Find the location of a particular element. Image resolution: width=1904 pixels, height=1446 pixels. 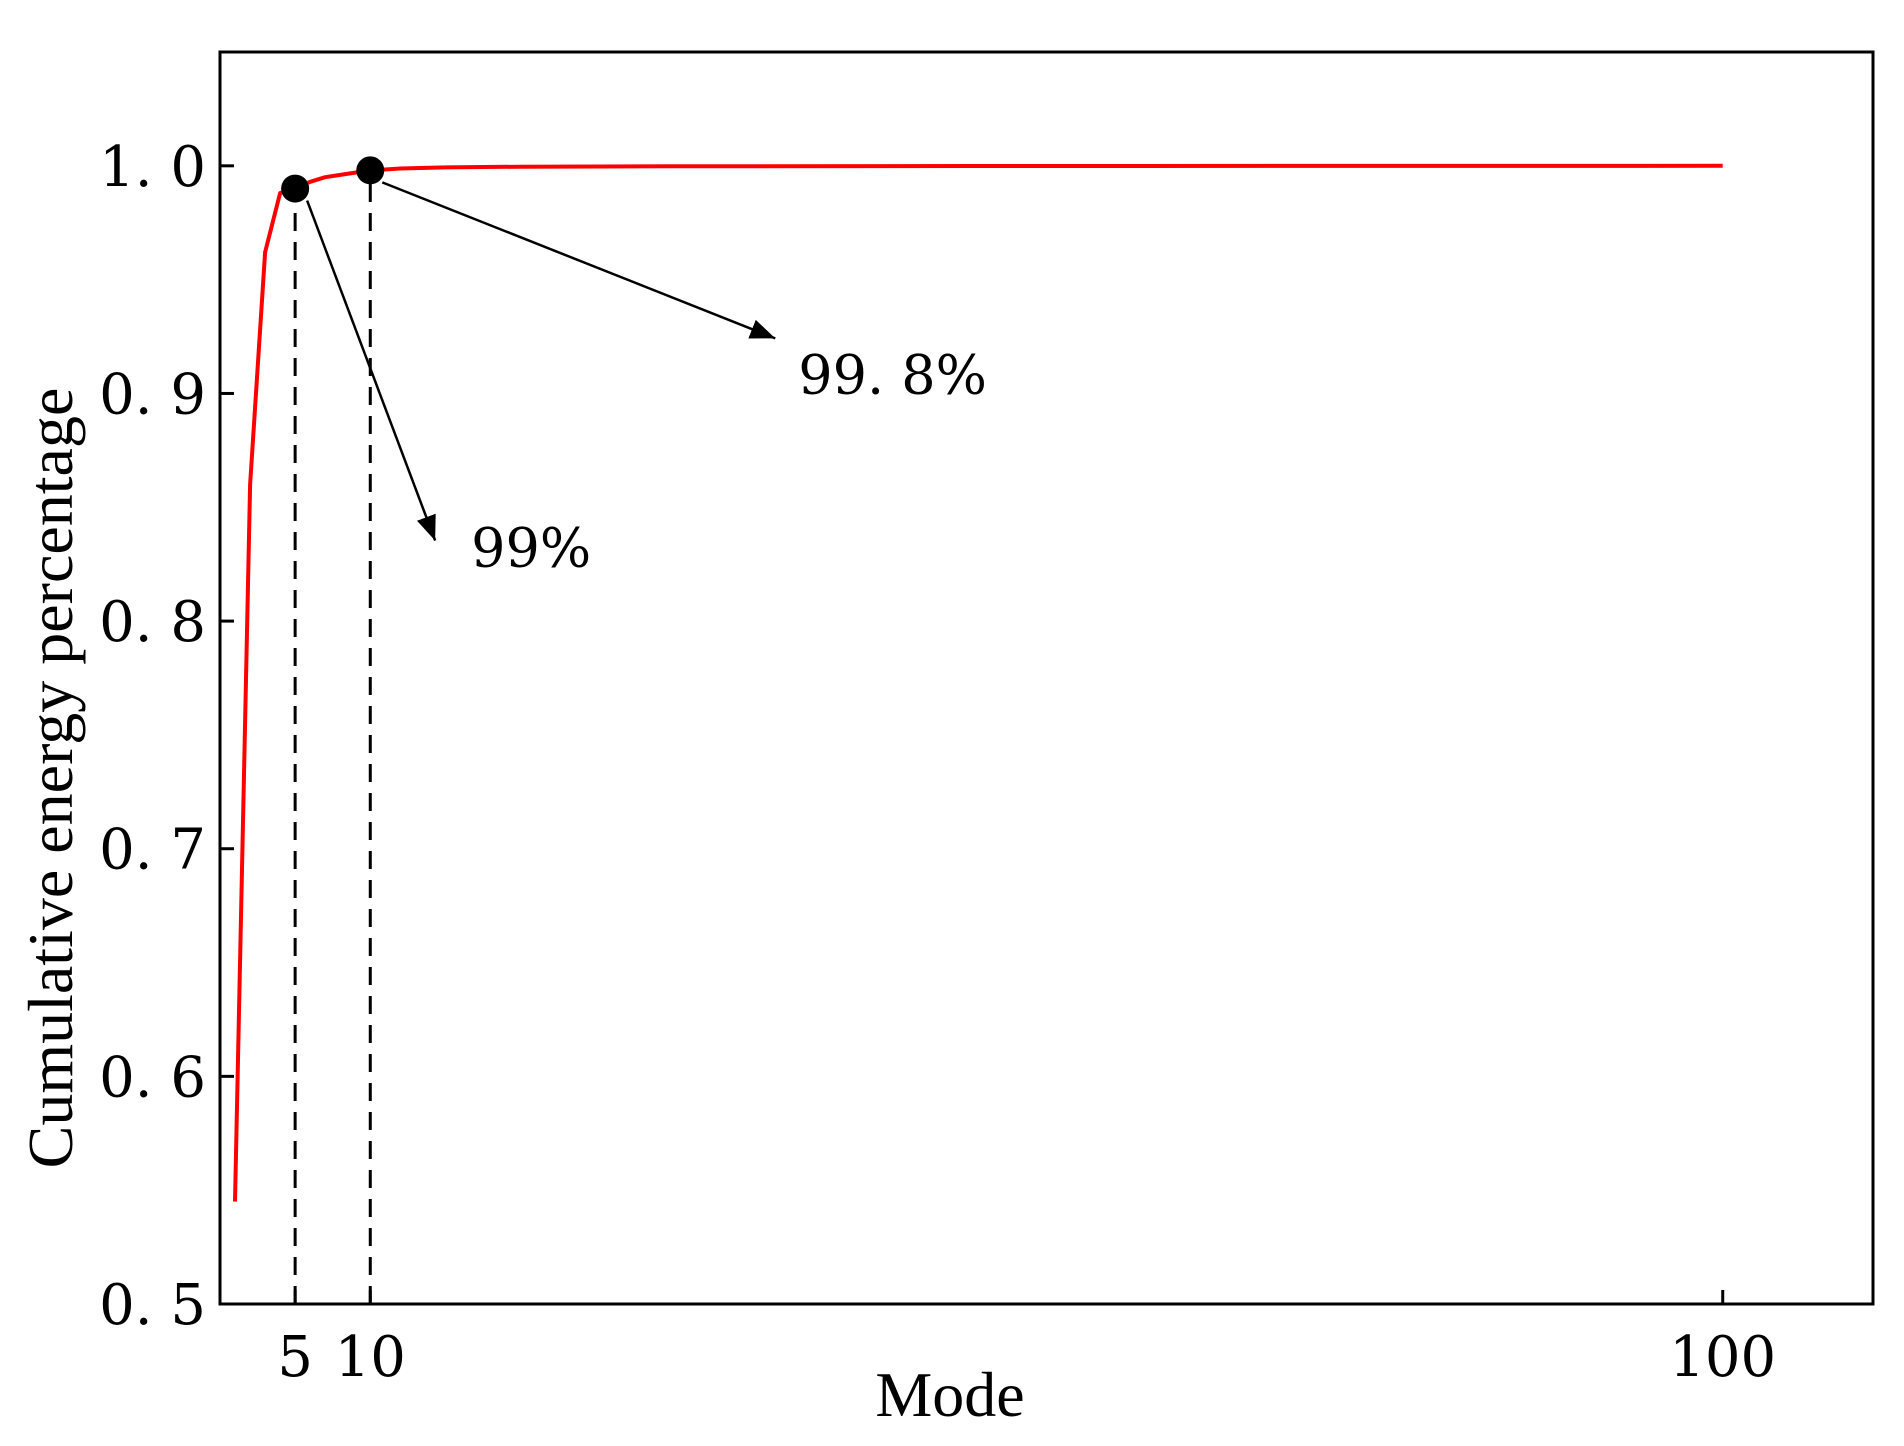

y-tick-label: 0. 9 is located at coordinates (152, 394).